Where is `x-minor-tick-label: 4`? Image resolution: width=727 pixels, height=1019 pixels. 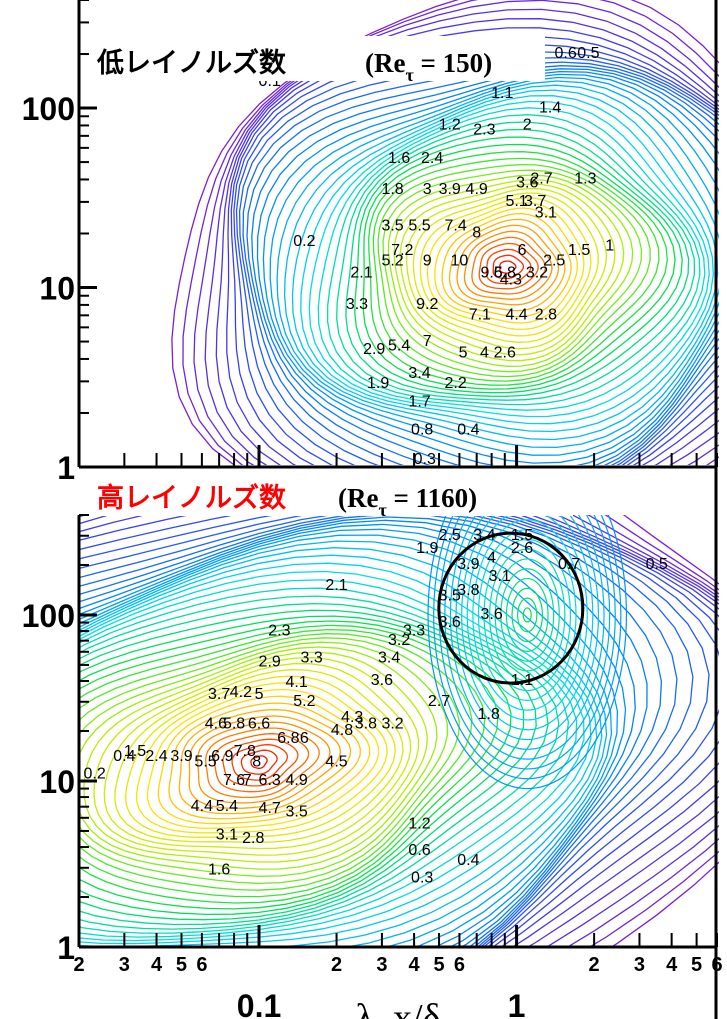 x-minor-tick-label: 4 is located at coordinates (672, 965).